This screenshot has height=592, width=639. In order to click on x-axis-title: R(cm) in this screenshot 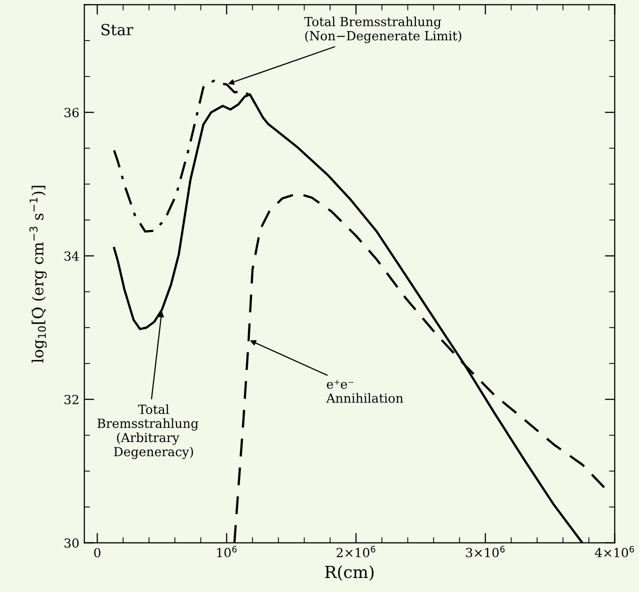, I will do `click(349, 573)`.